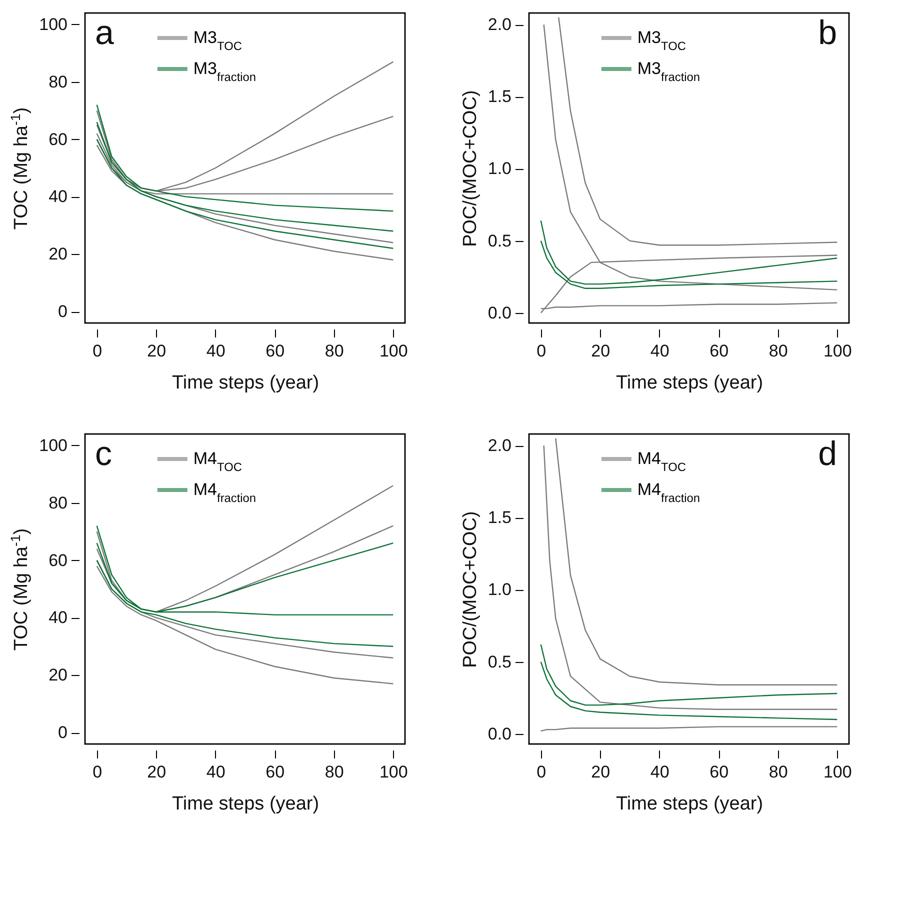 The height and width of the screenshot is (903, 921). I want to click on annotation: b, so click(827, 33).